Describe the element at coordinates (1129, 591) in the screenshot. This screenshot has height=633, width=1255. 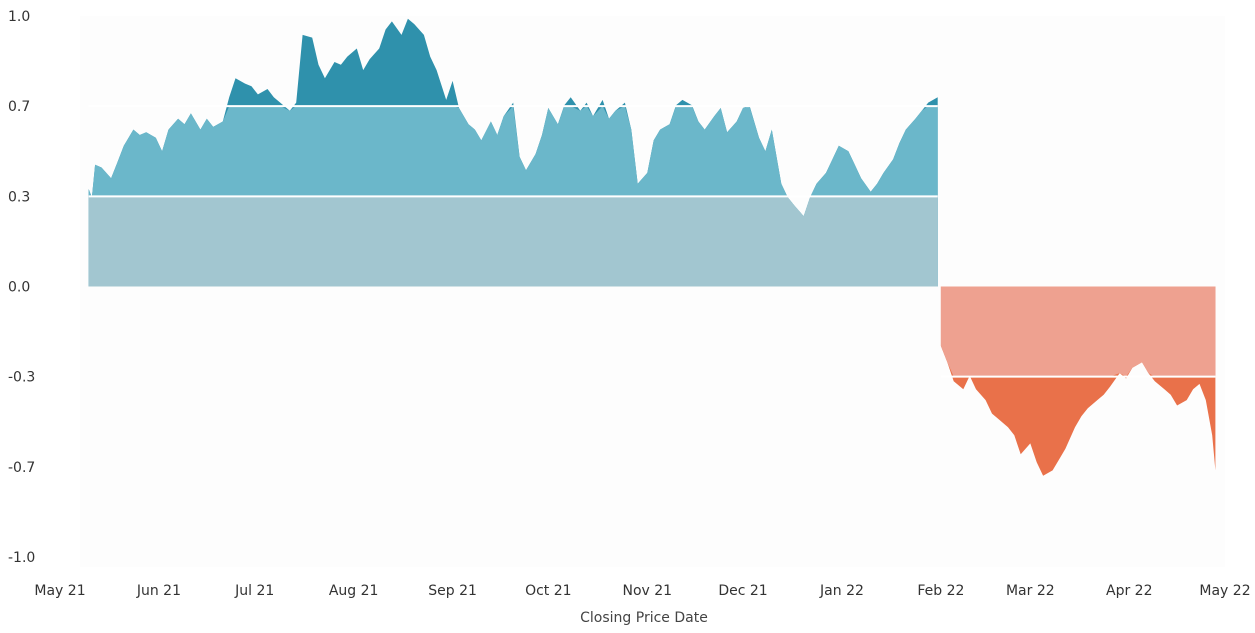
I see `x-tick-label: Apr 22` at that location.